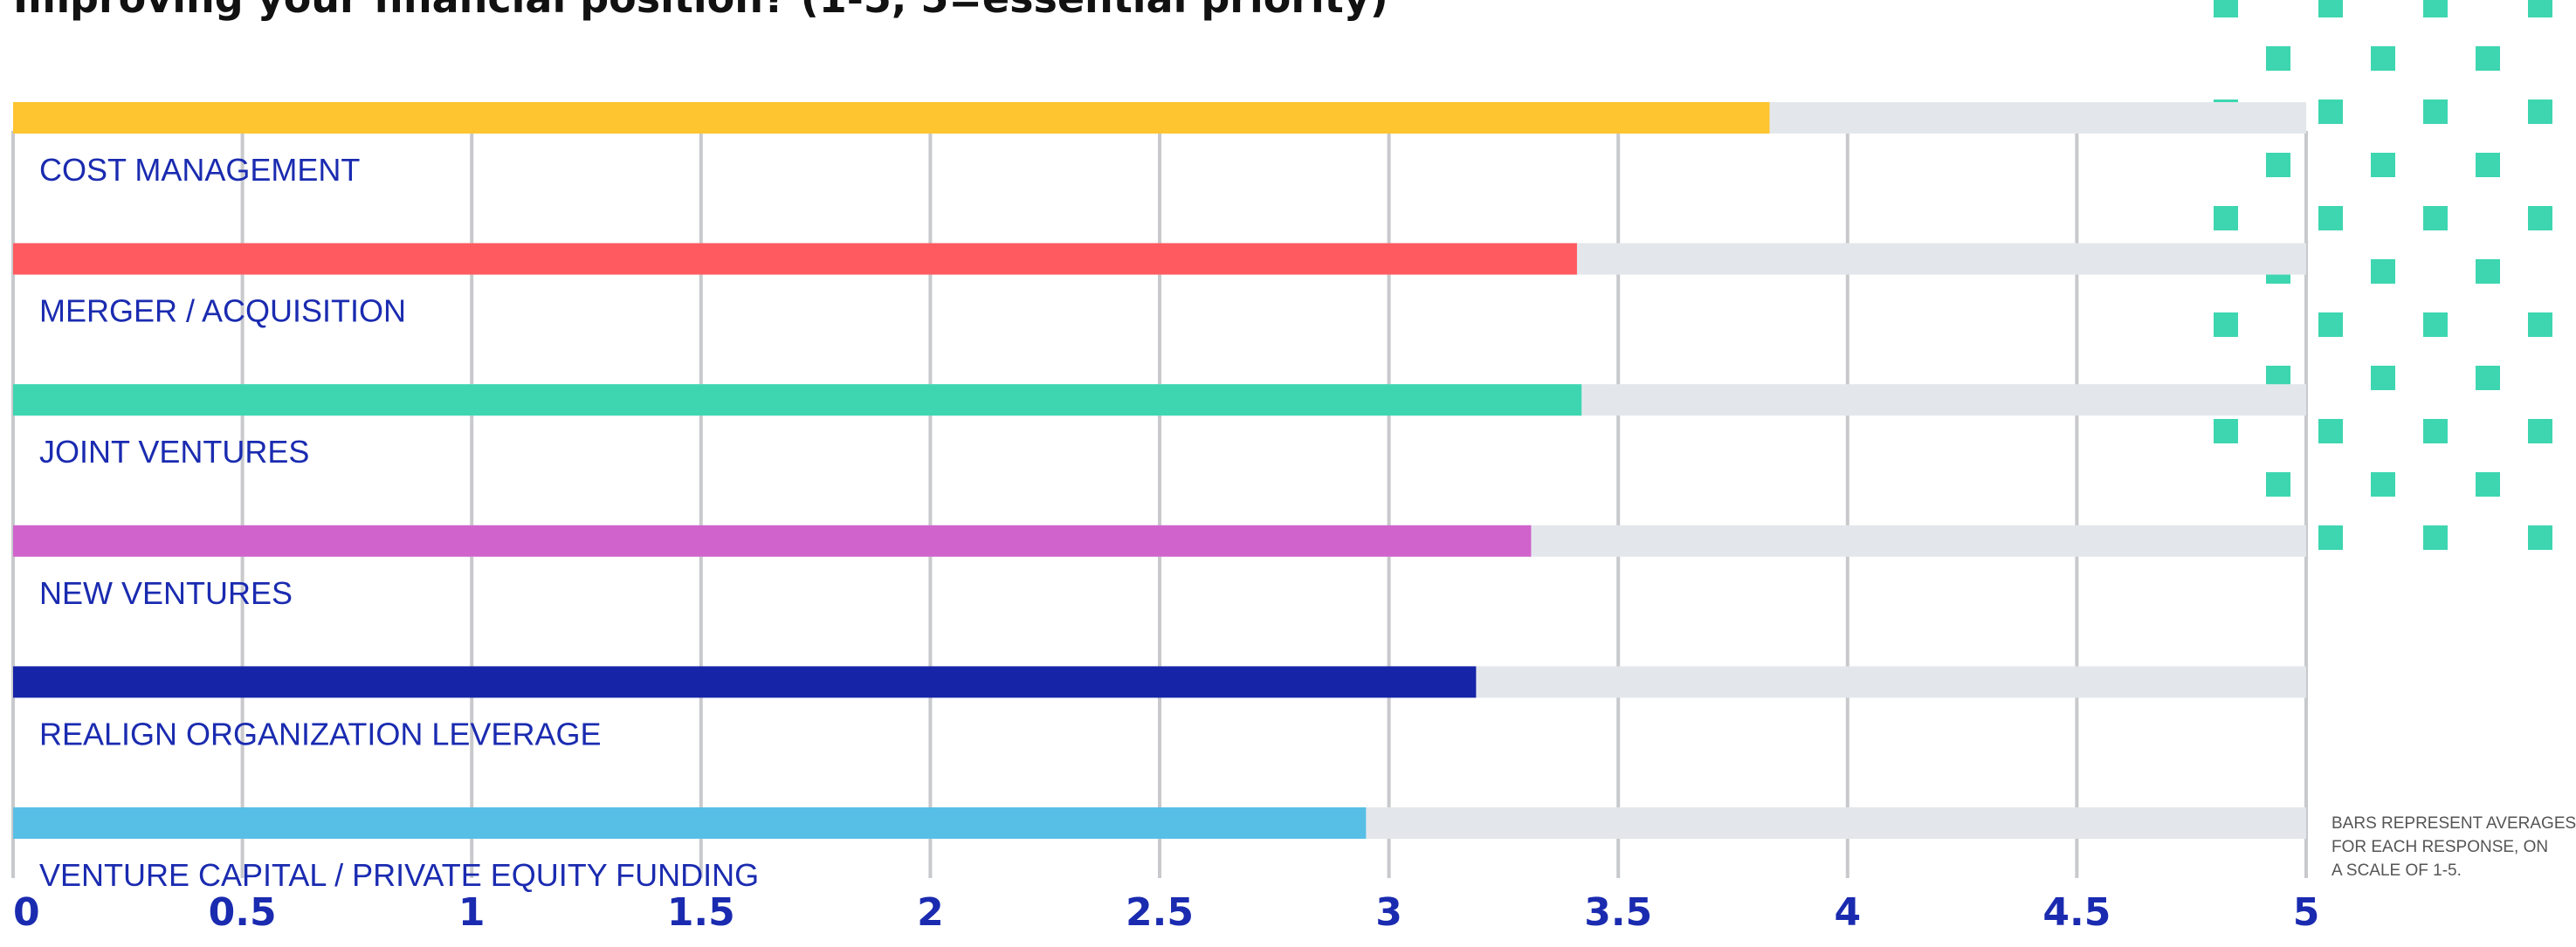 The height and width of the screenshot is (947, 2576). I want to click on x-tick-label: 0, so click(26, 912).